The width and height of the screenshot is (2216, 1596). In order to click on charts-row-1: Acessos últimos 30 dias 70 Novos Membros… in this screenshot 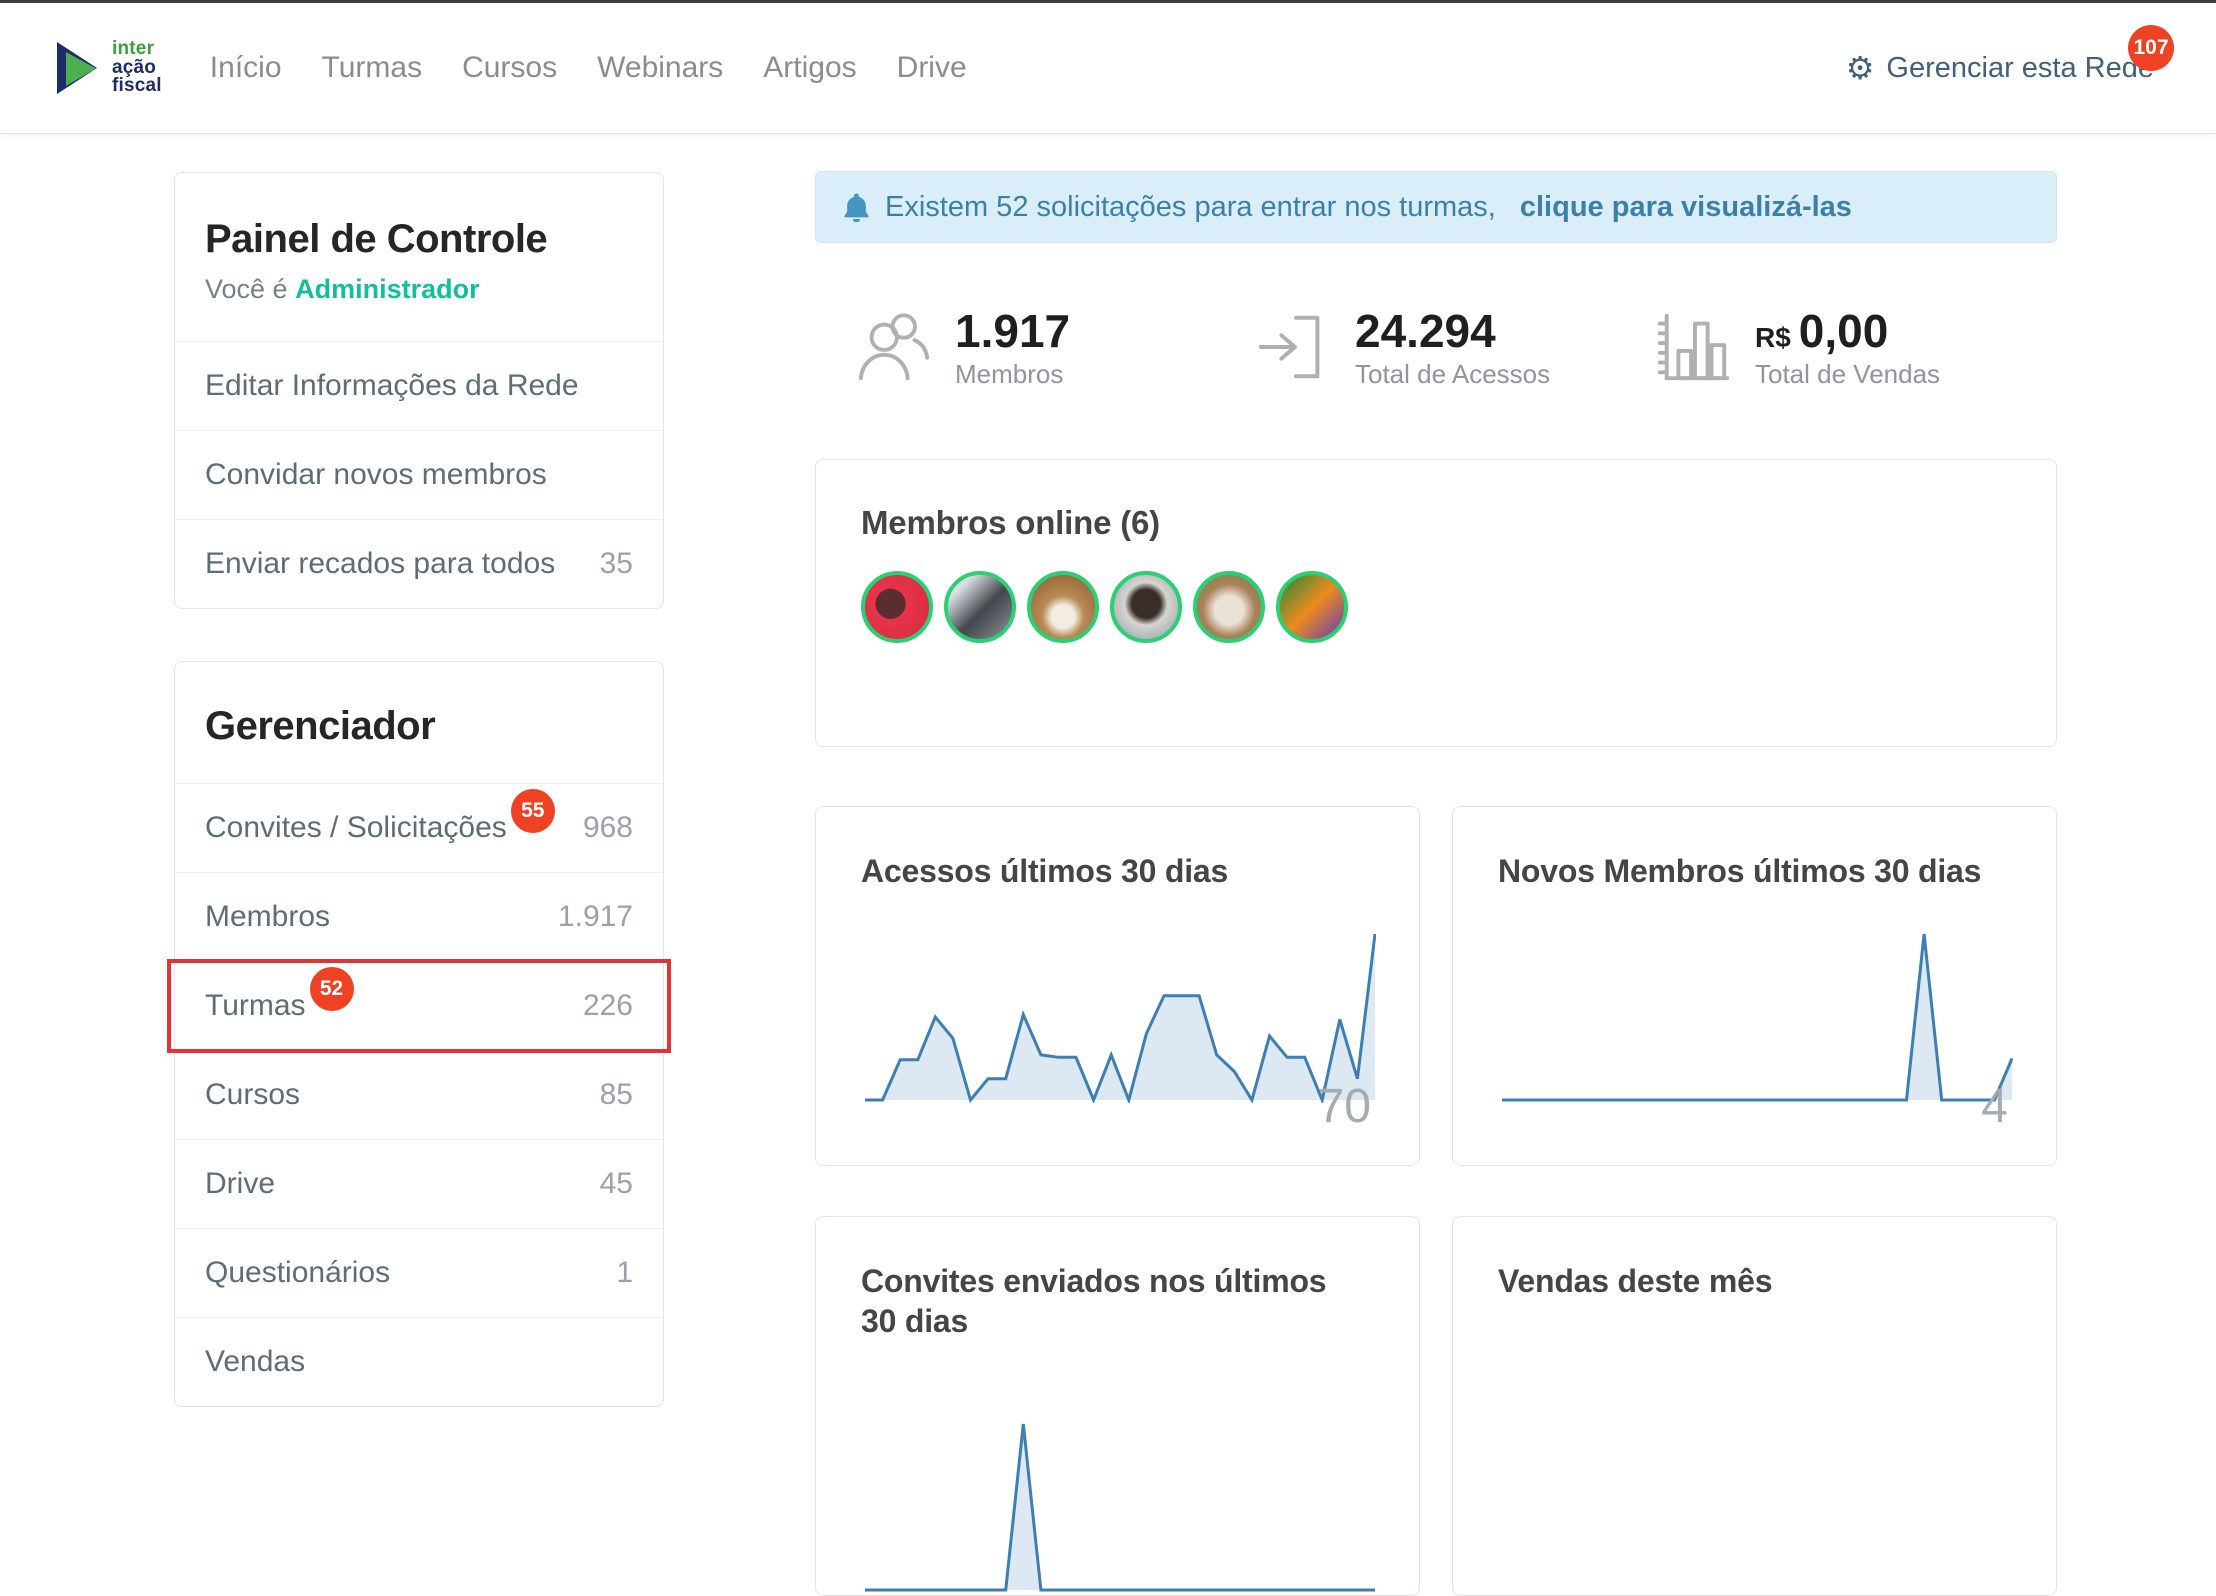, I will do `click(1436, 986)`.